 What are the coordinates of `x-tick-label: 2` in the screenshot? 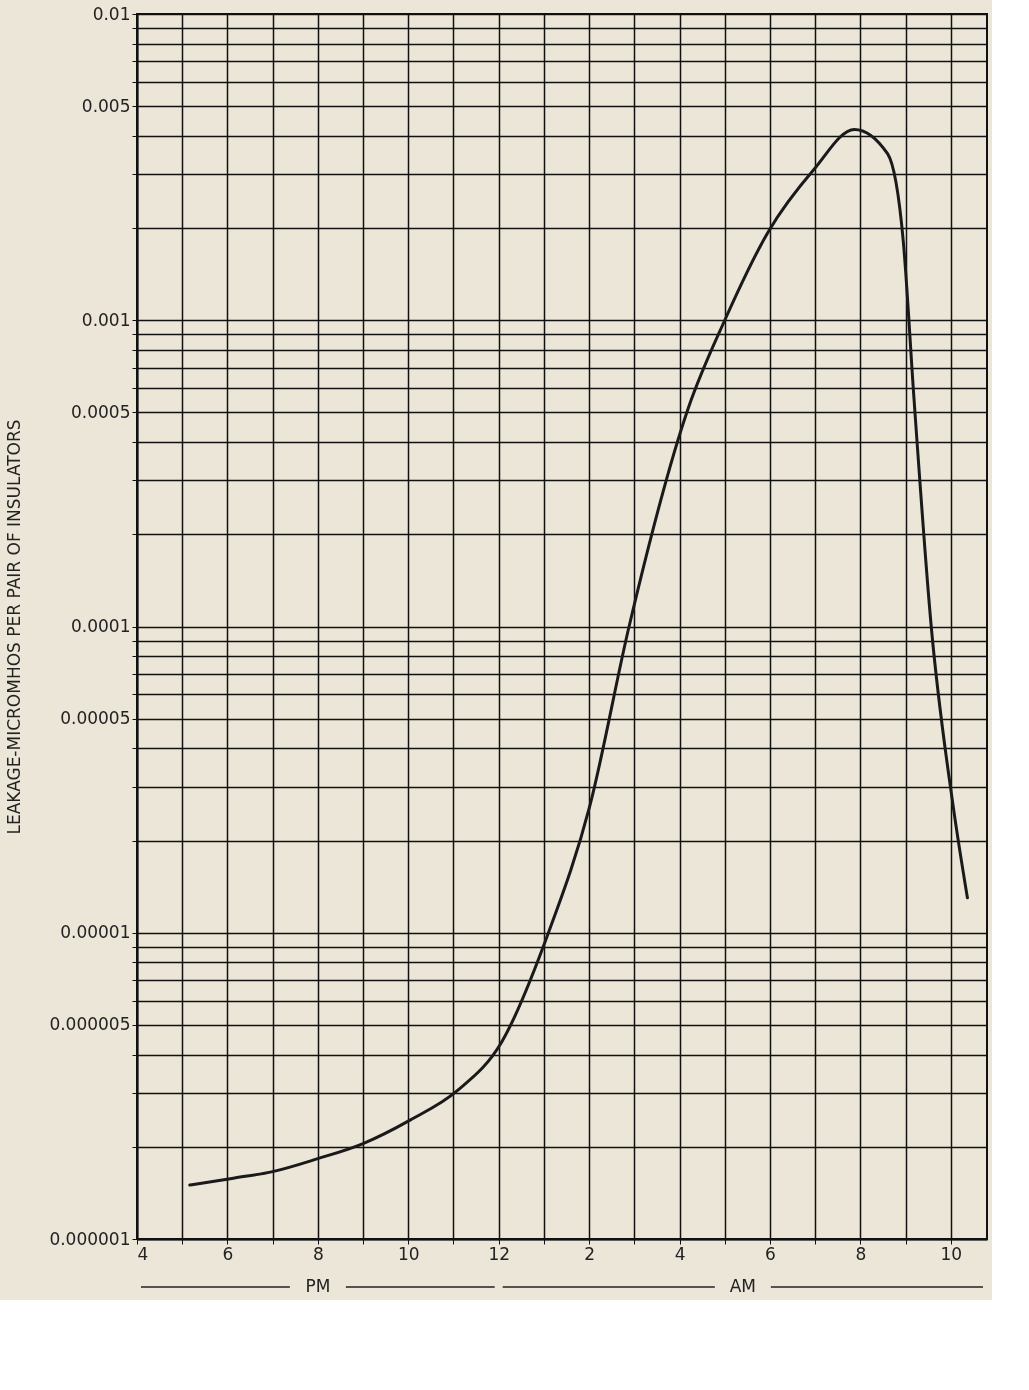 It's located at (590, 1253).